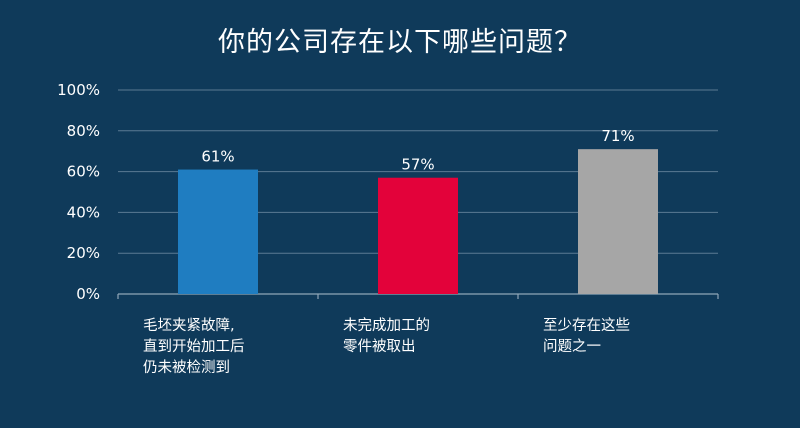 The image size is (800, 428). Describe the element at coordinates (417, 165) in the screenshot. I see `bar-value-label: 57%` at that location.